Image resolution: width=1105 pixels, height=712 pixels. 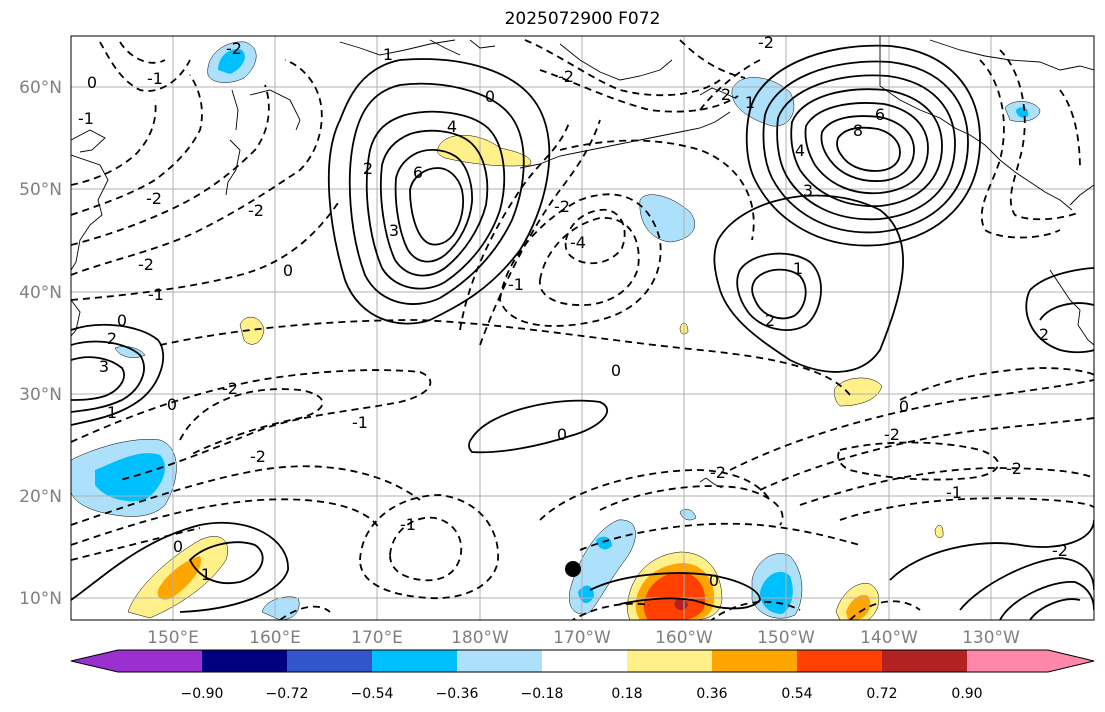 What do you see at coordinates (800, 150) in the screenshot?
I see `contour-label: 4` at bounding box center [800, 150].